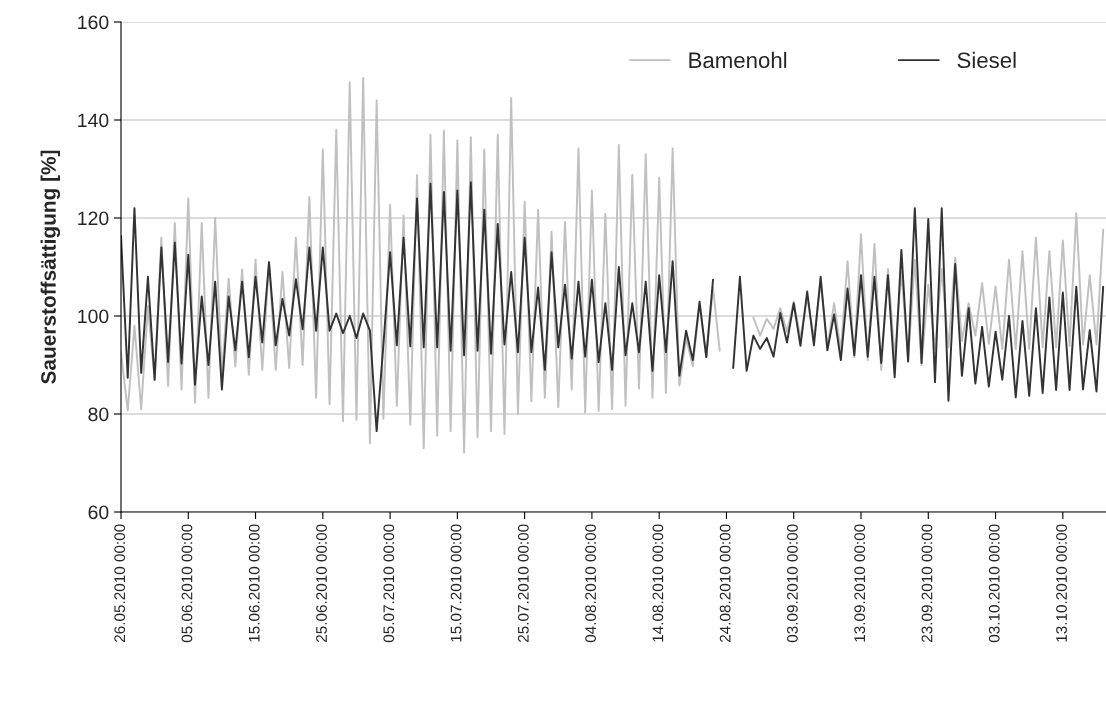 The height and width of the screenshot is (715, 1106). Describe the element at coordinates (254, 583) in the screenshot. I see `x-tick-label: 15.06.2010 00:00` at that location.